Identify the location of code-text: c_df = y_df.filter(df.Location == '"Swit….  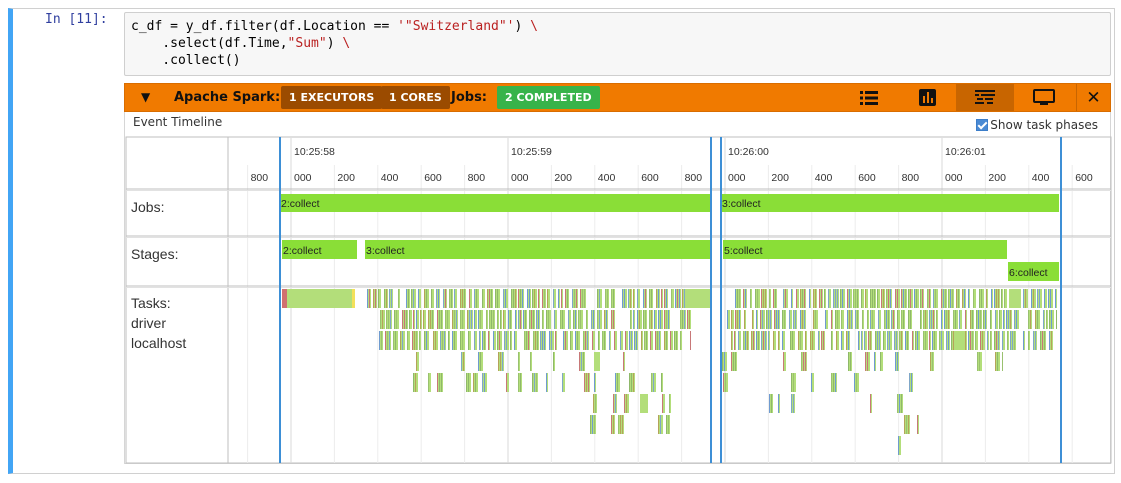
(334, 43).